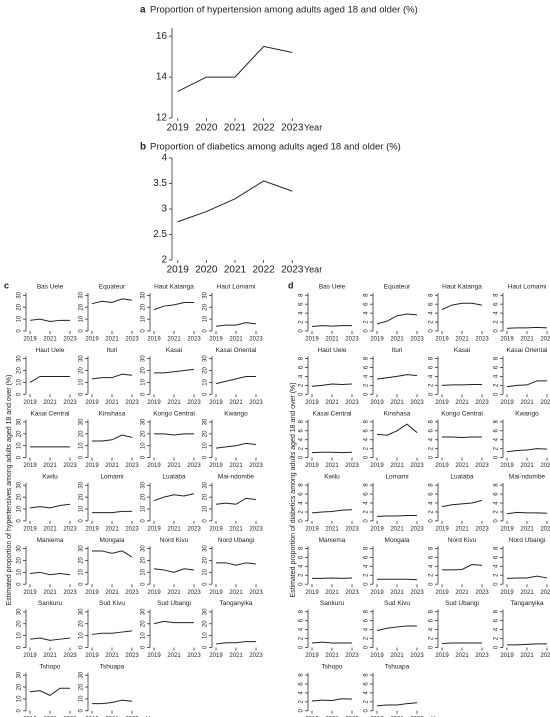 The width and height of the screenshot is (550, 717). Describe the element at coordinates (160, 234) in the screenshot. I see `y-tick-label: 2.5` at that location.